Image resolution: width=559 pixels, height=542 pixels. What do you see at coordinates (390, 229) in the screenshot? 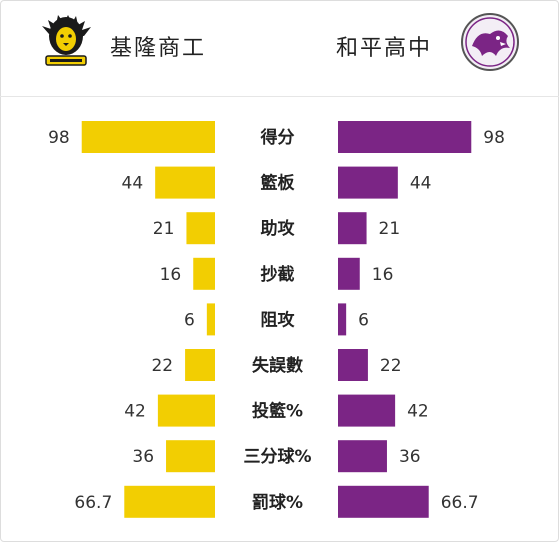
I see `value-label-right-2: 21` at bounding box center [390, 229].